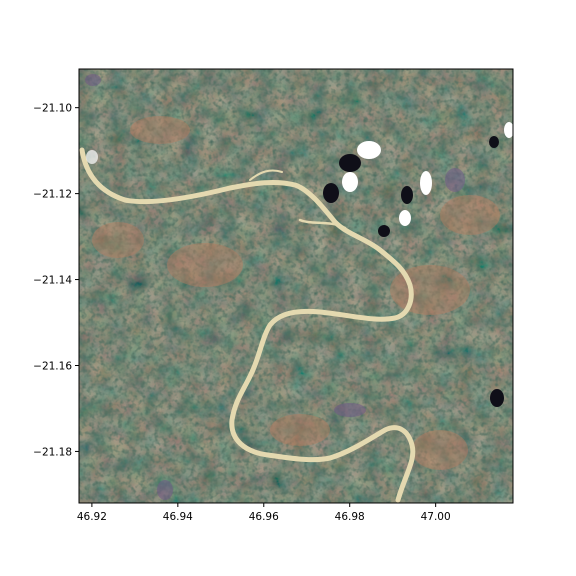 Image resolution: width=576 pixels, height=576 pixels. Describe the element at coordinates (264, 517) in the screenshot. I see `x-tick-label: 46.96` at that location.